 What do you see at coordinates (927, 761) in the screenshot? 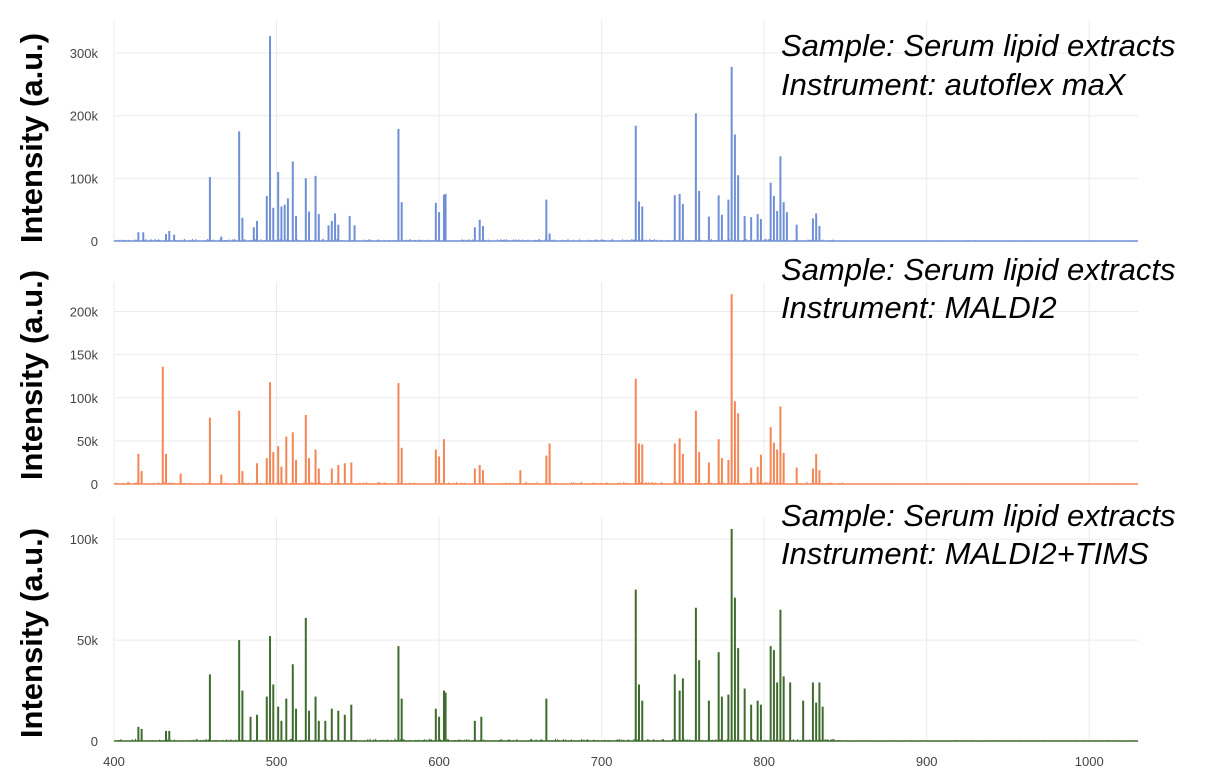
I see `x-tick-label: 900` at bounding box center [927, 761].